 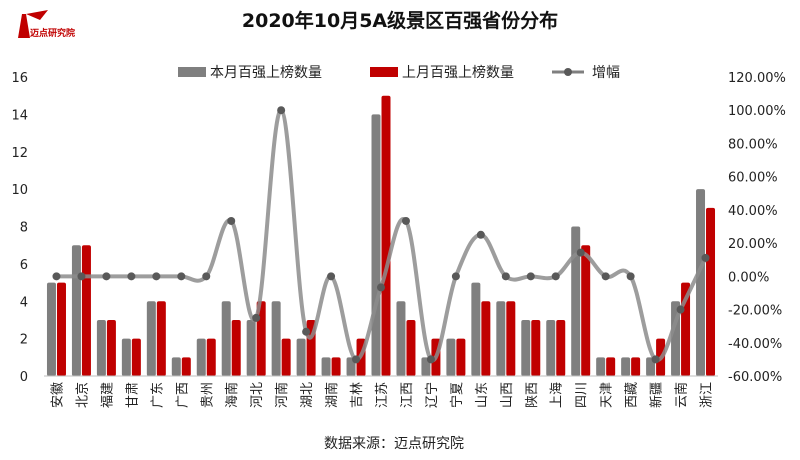 I want to click on category-label: 江苏, so click(x=382, y=395).